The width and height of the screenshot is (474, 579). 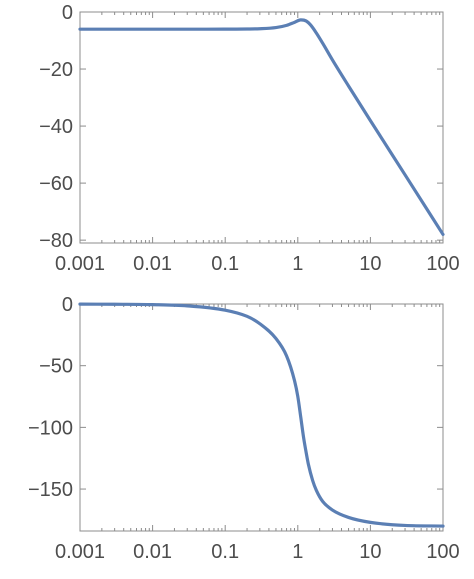 I want to click on y-tick-label: −100, so click(x=50, y=428).